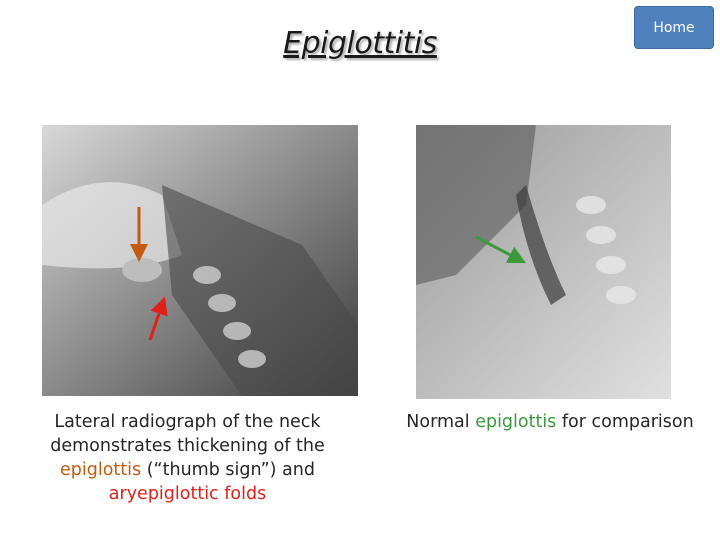 The image size is (720, 540). I want to click on right-caption: Normal epiglottis for comparison, so click(550, 422).